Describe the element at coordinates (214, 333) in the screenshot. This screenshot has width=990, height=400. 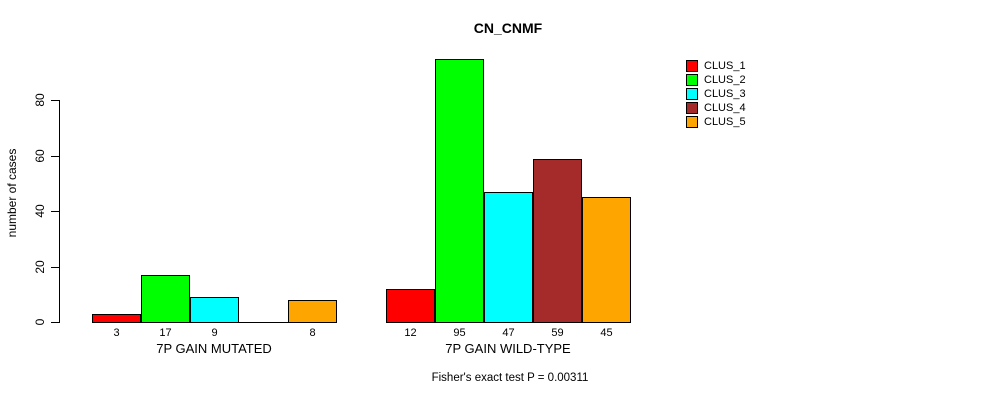
I see `bar-value-label: 9` at that location.